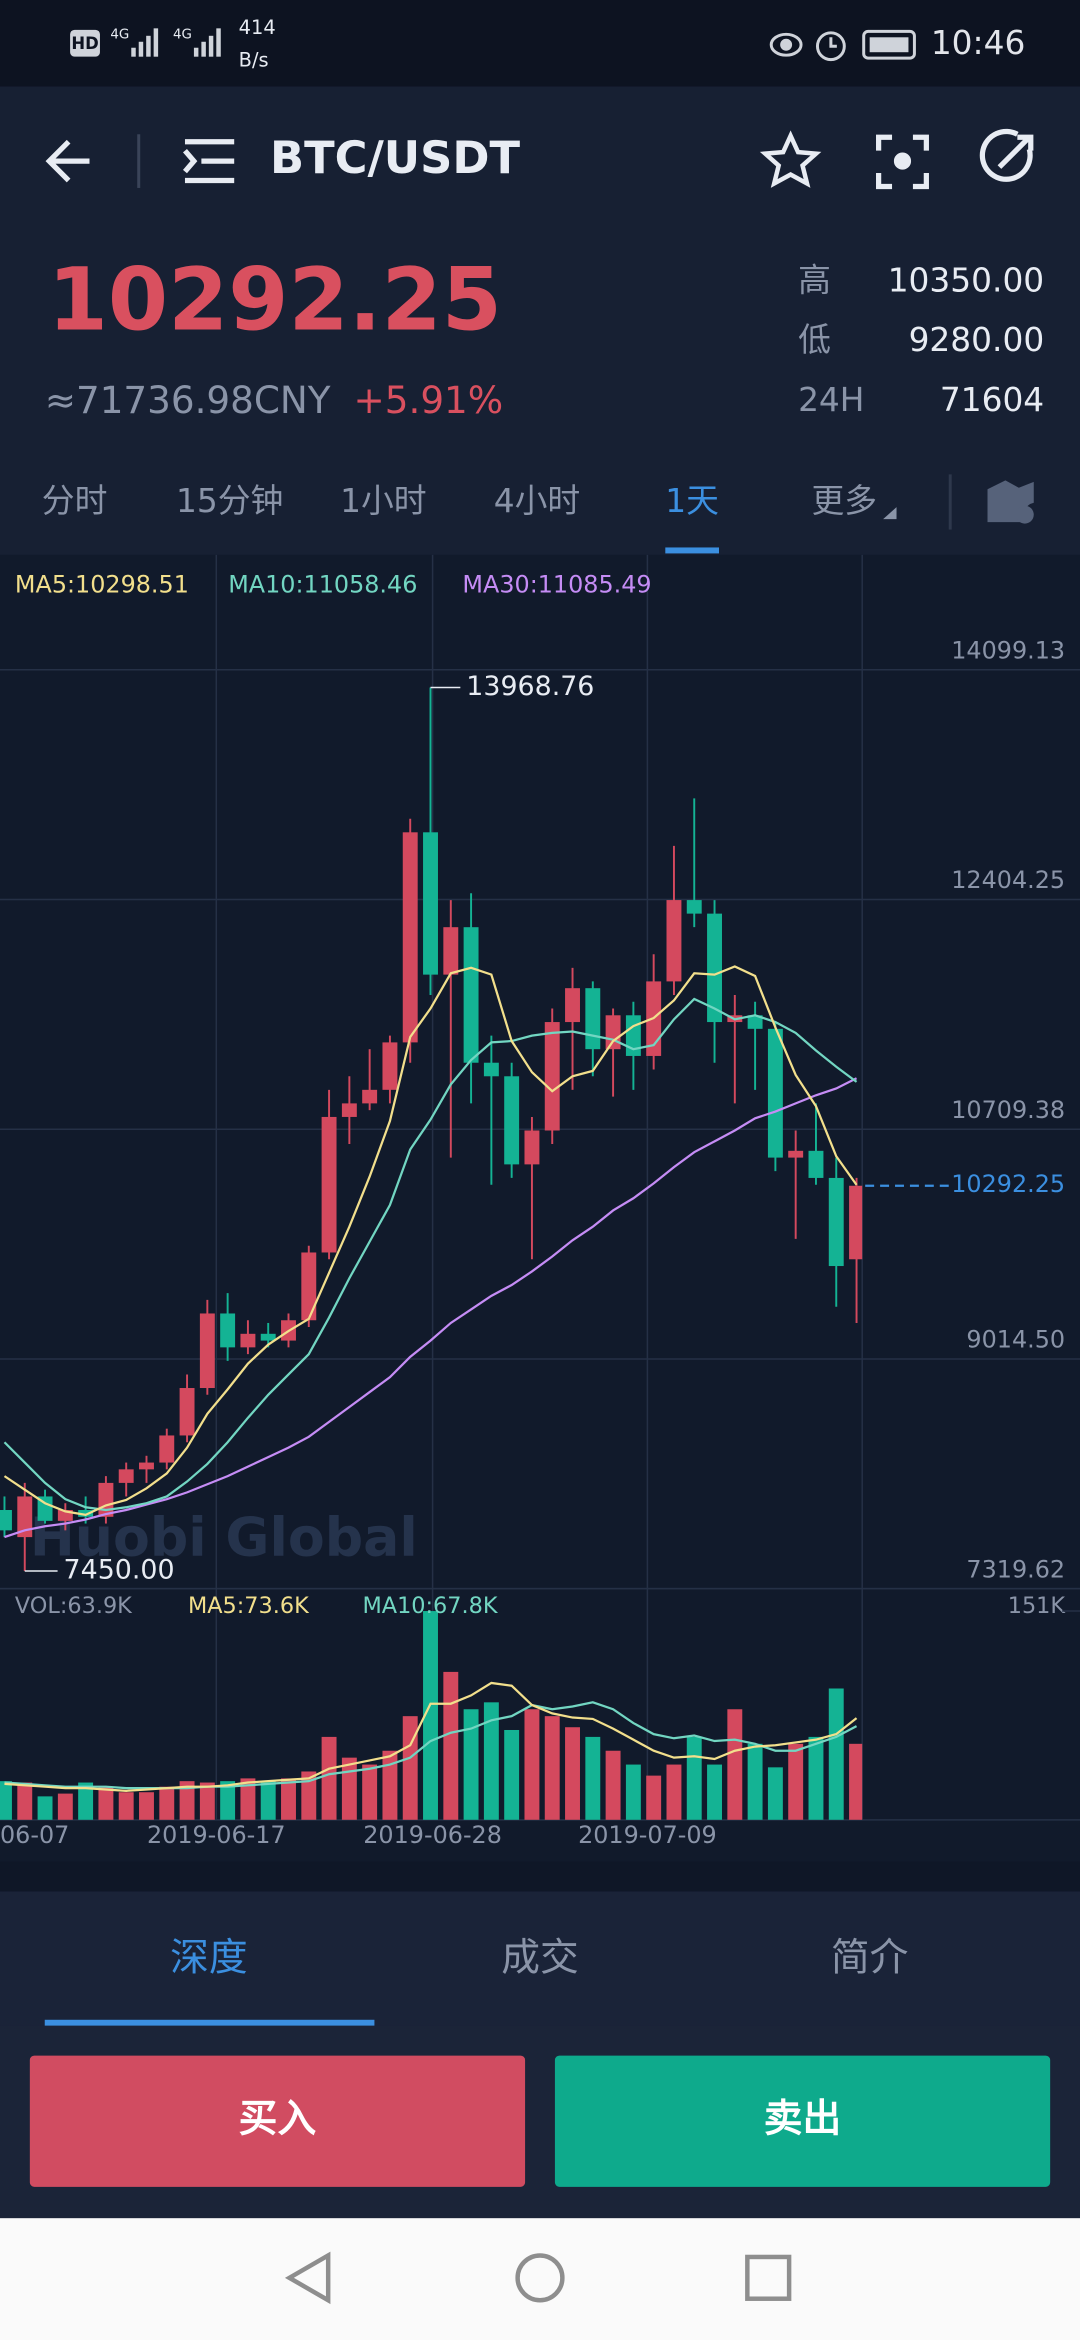  Describe the element at coordinates (768, 2277) in the screenshot. I see `nav-recent` at that location.